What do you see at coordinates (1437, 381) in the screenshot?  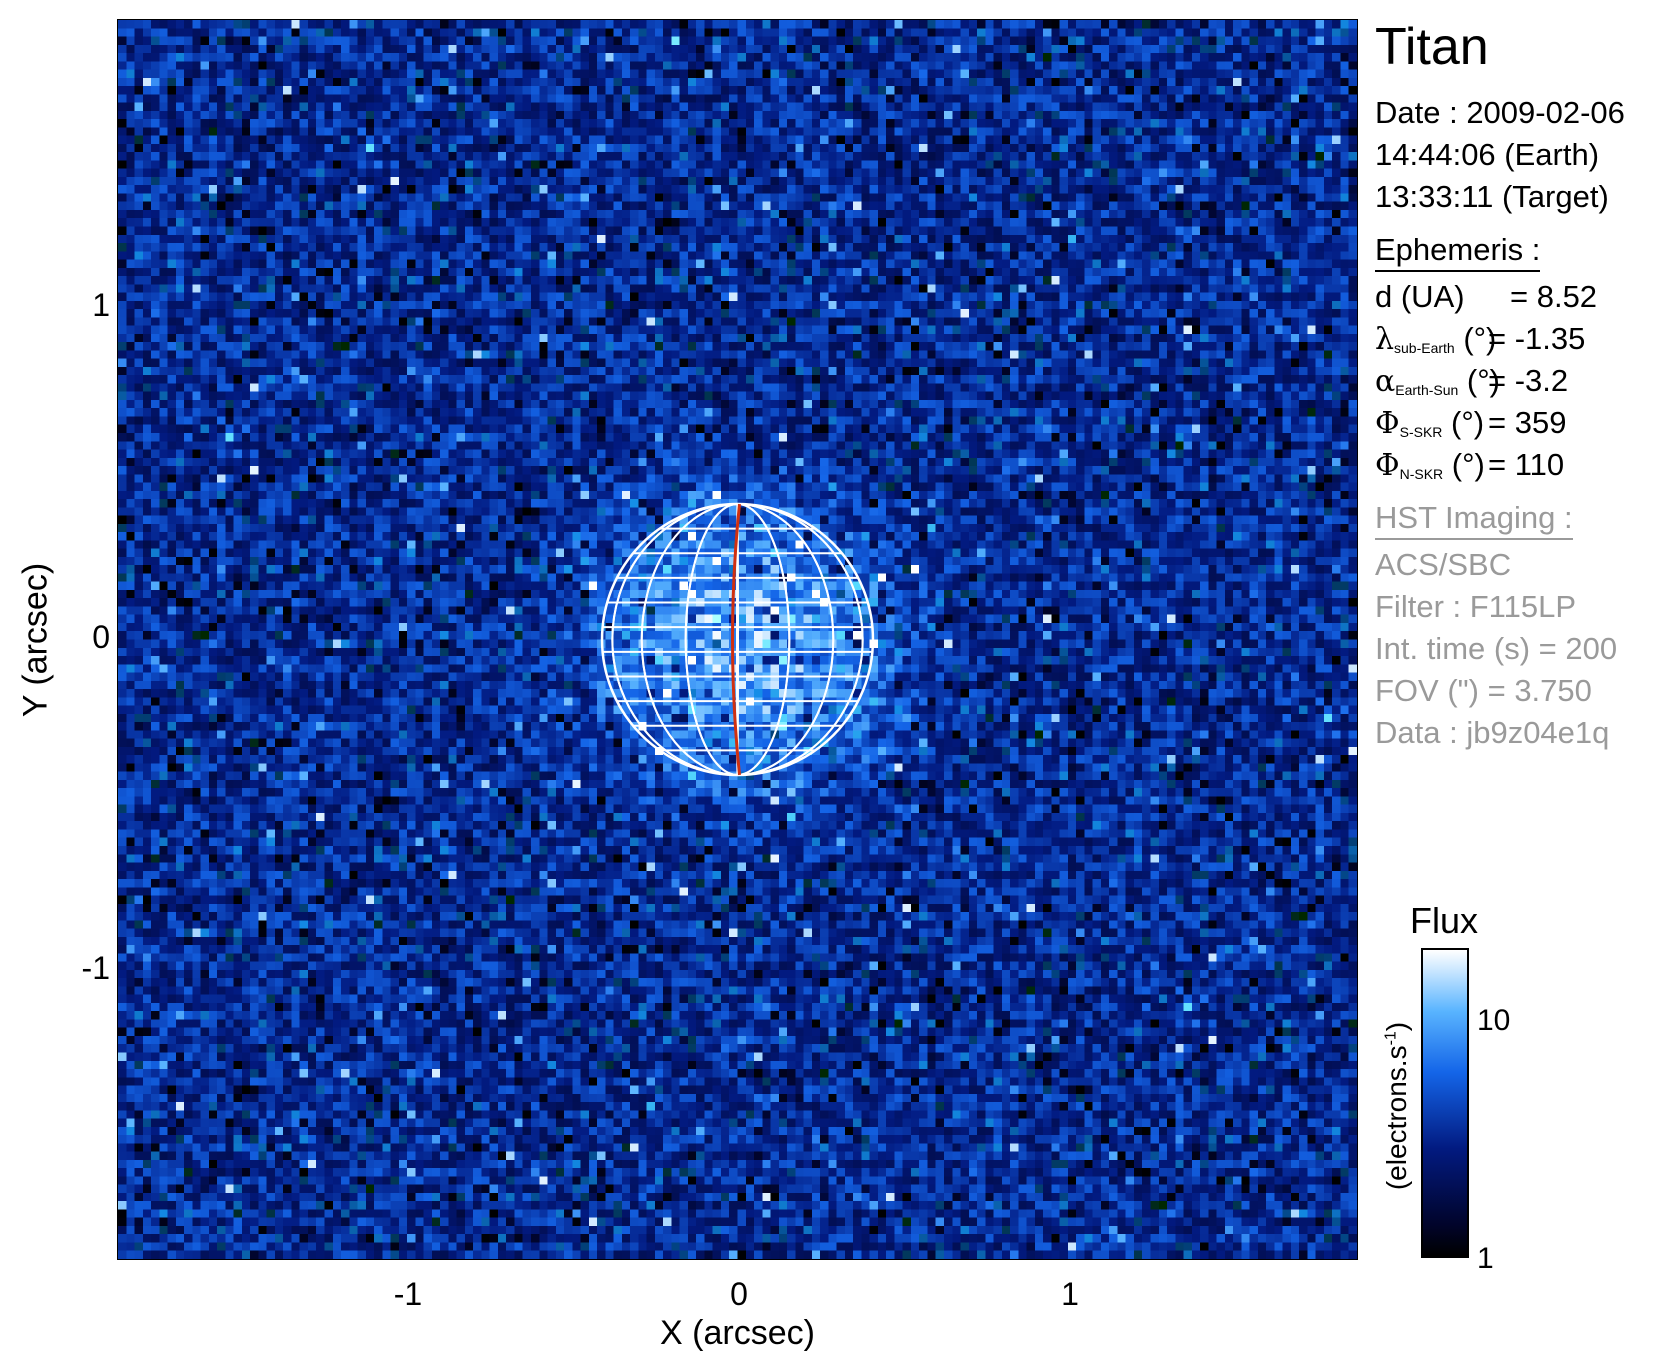 I see `ephemeris-label: αEarth-Sun (°)` at bounding box center [1437, 381].